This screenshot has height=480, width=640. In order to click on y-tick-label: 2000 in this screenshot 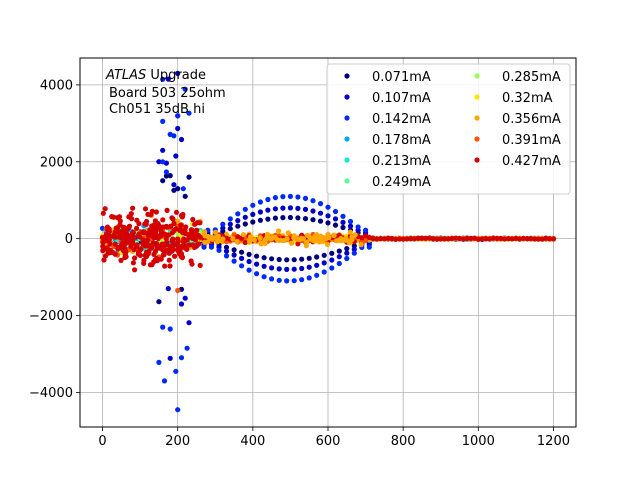, I will do `click(56, 162)`.